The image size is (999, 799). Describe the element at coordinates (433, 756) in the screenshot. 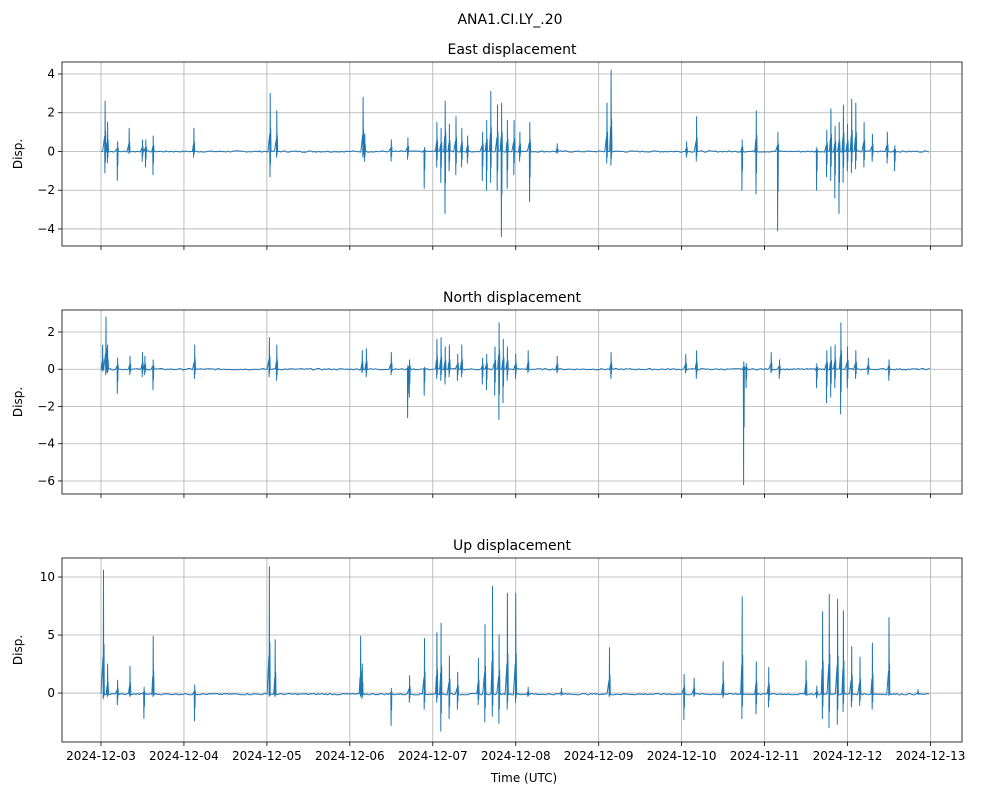

I see `x-tick-label: 2024-12-07` at that location.